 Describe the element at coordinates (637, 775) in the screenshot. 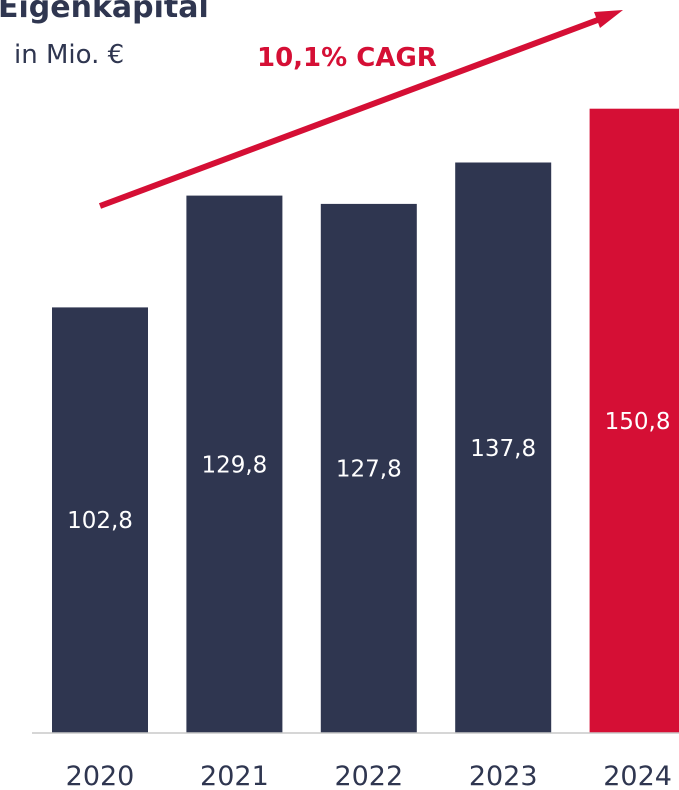

I see `x-tick-label-2024: 2024` at that location.